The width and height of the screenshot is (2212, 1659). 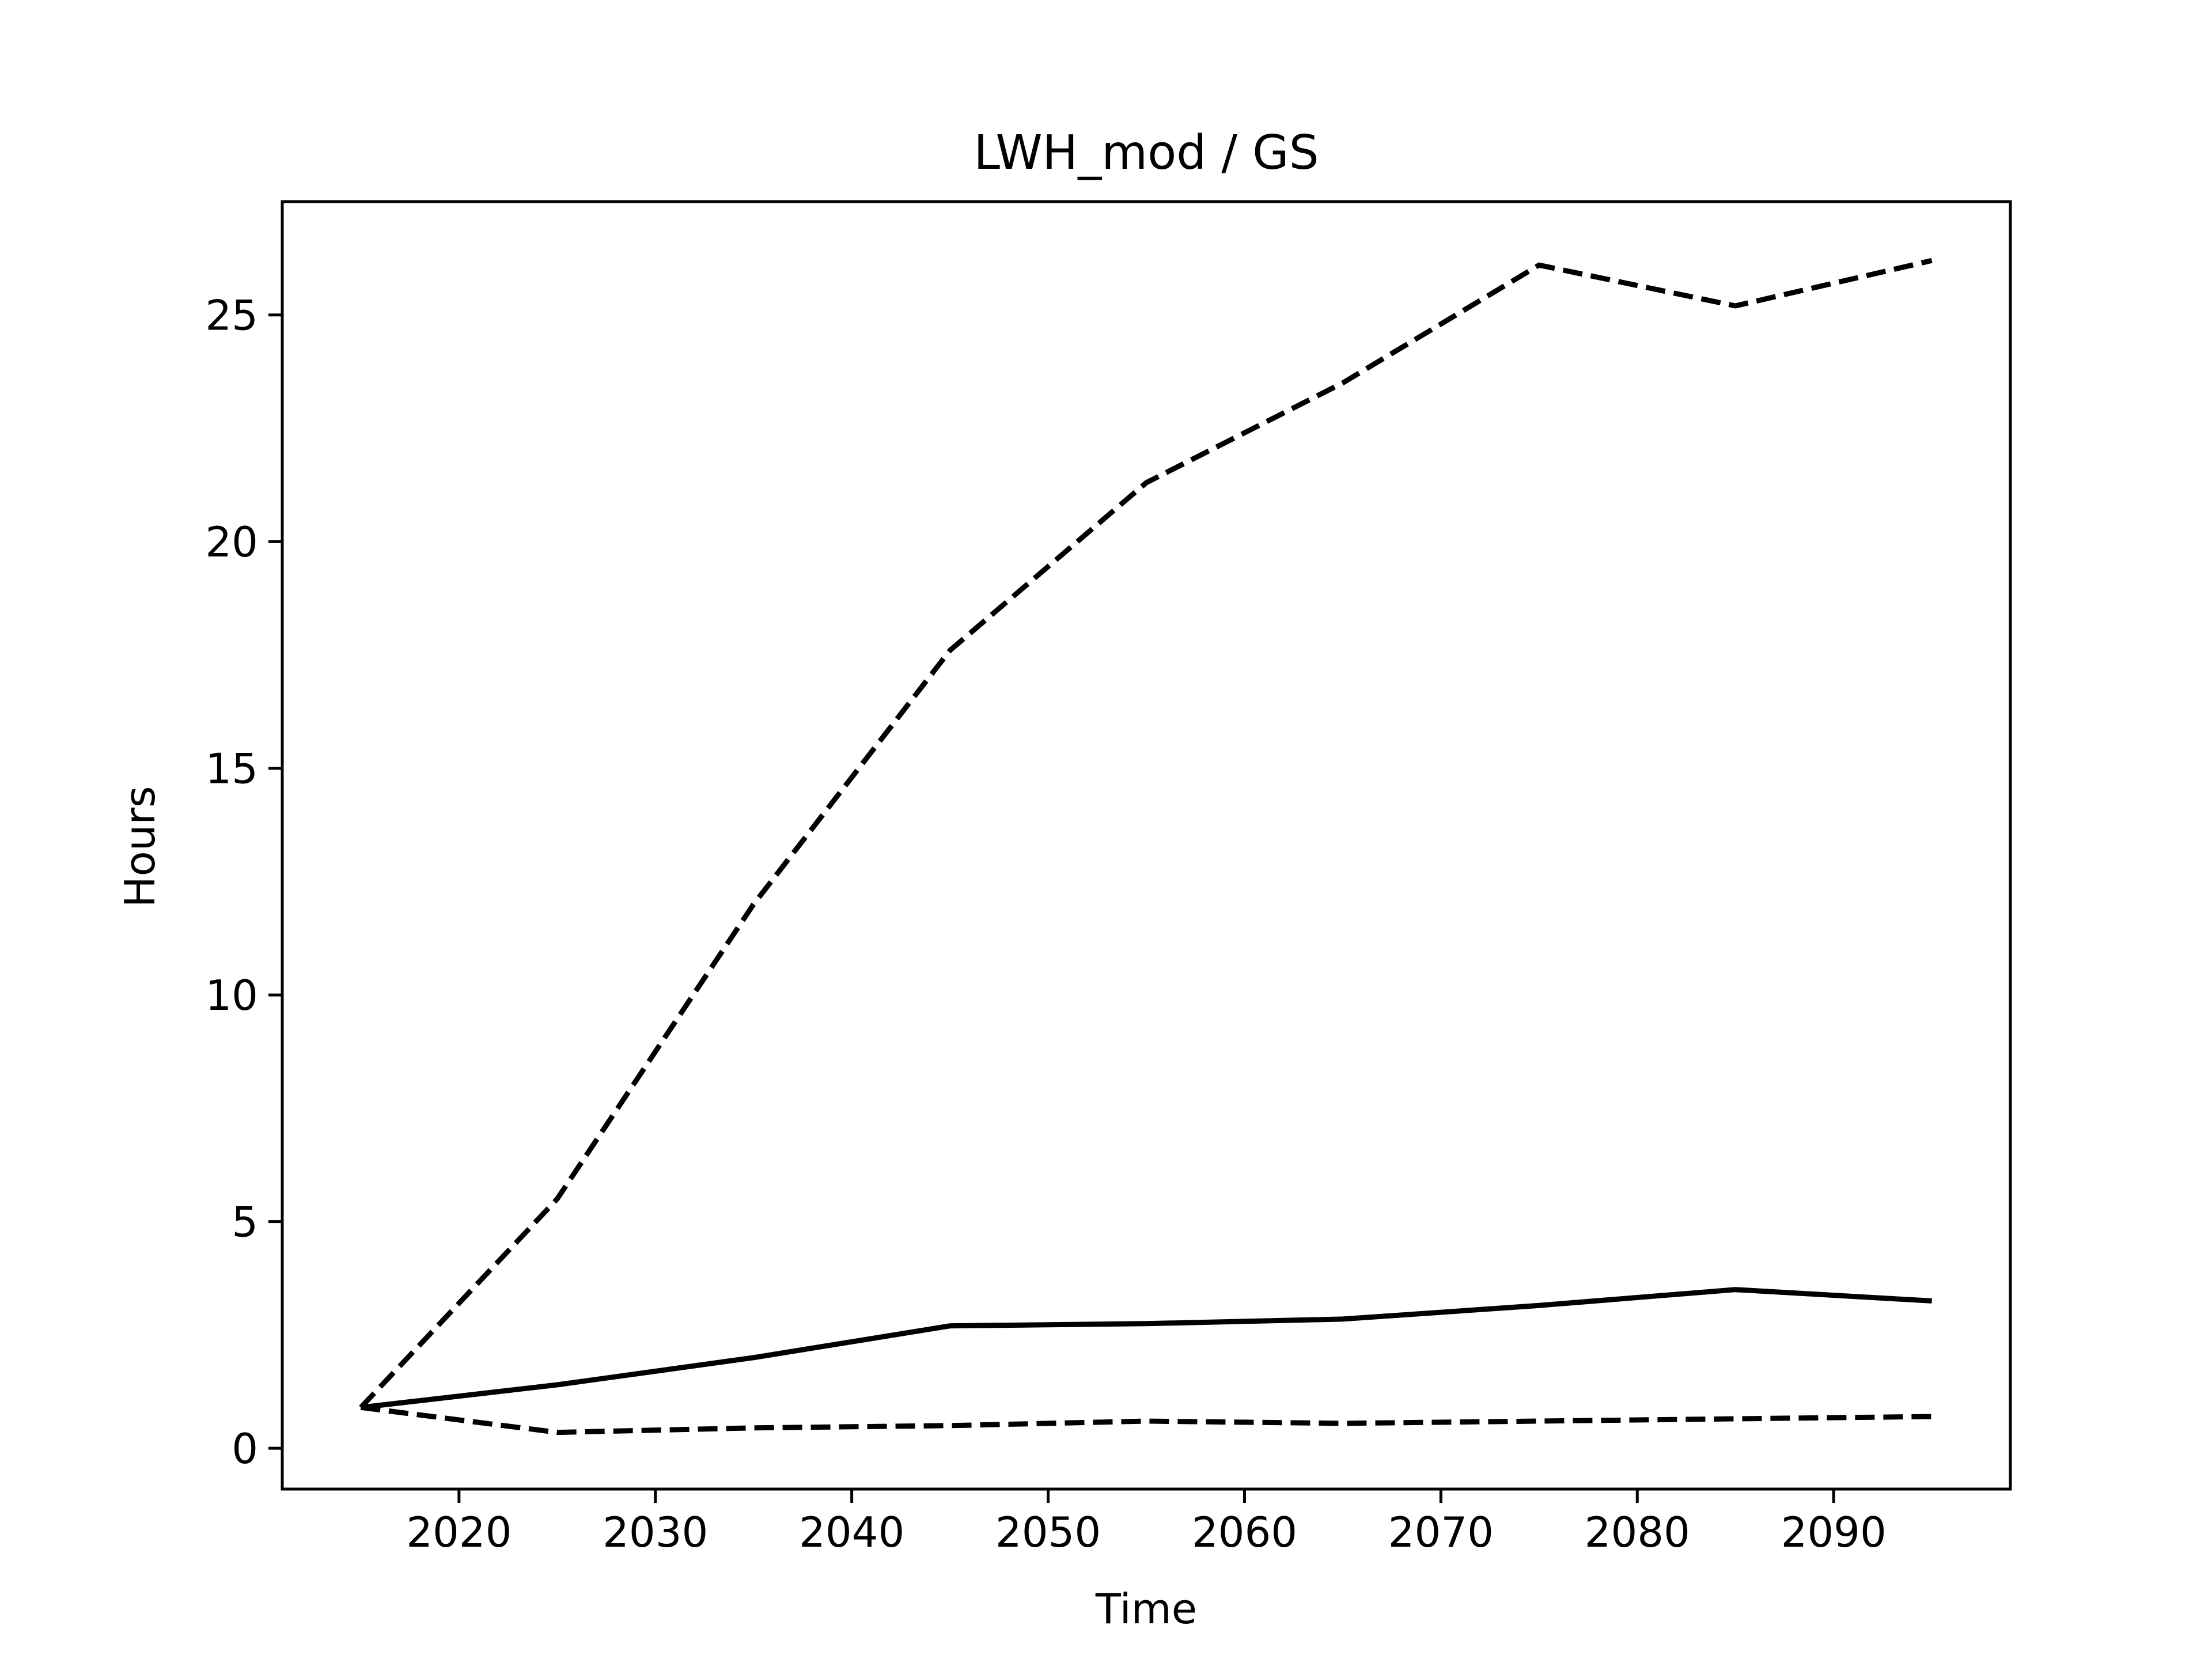 I want to click on y-axis-ticks: 0 5 10 15 20 25, so click(x=243, y=882).